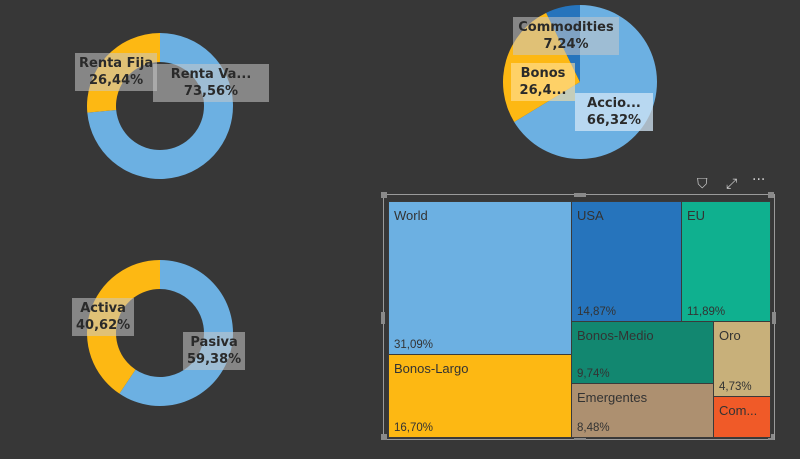 Image resolution: width=800 pixels, height=459 pixels. Describe the element at coordinates (414, 345) in the screenshot. I see `cell-value: 31,09%` at that location.